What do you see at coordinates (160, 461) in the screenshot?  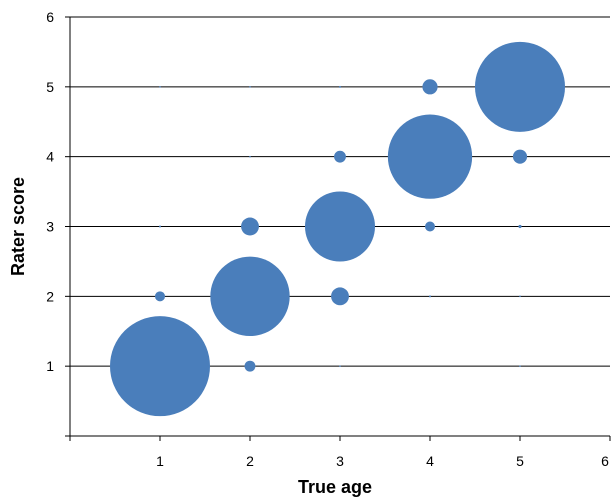 I see `x-tick-label: 1` at bounding box center [160, 461].